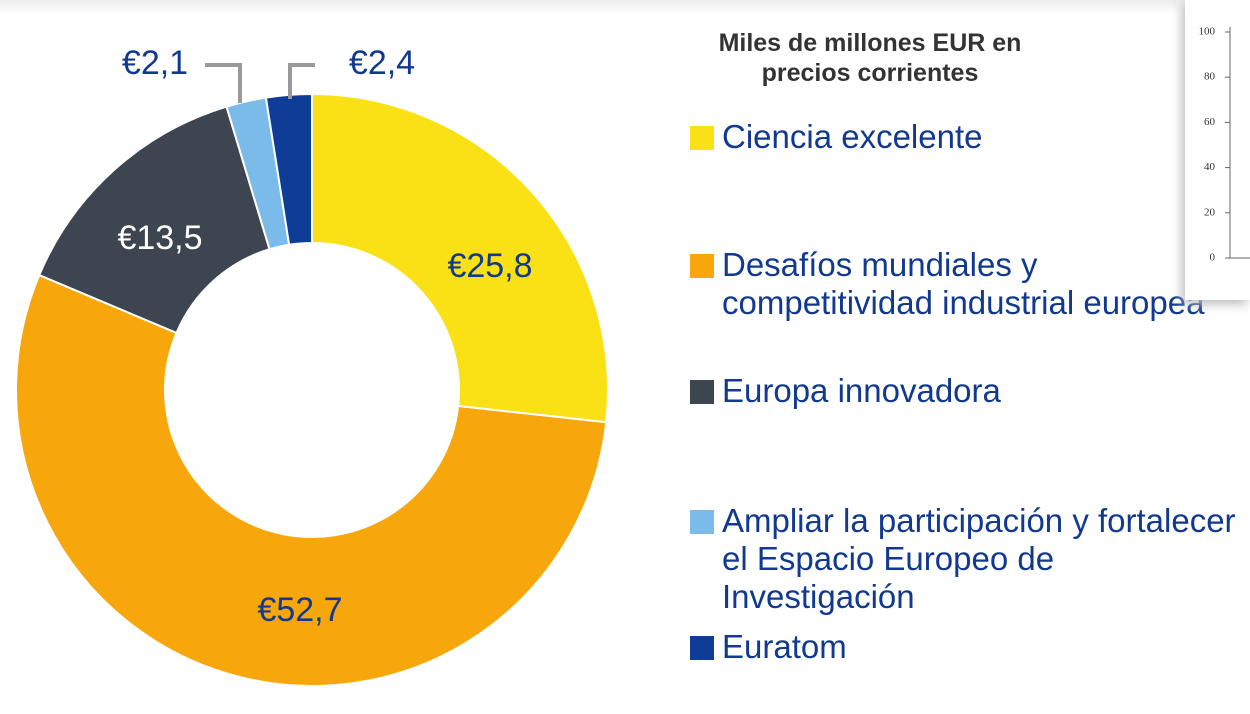 This screenshot has width=1250, height=714. I want to click on legend-label: Euratom, so click(784, 646).